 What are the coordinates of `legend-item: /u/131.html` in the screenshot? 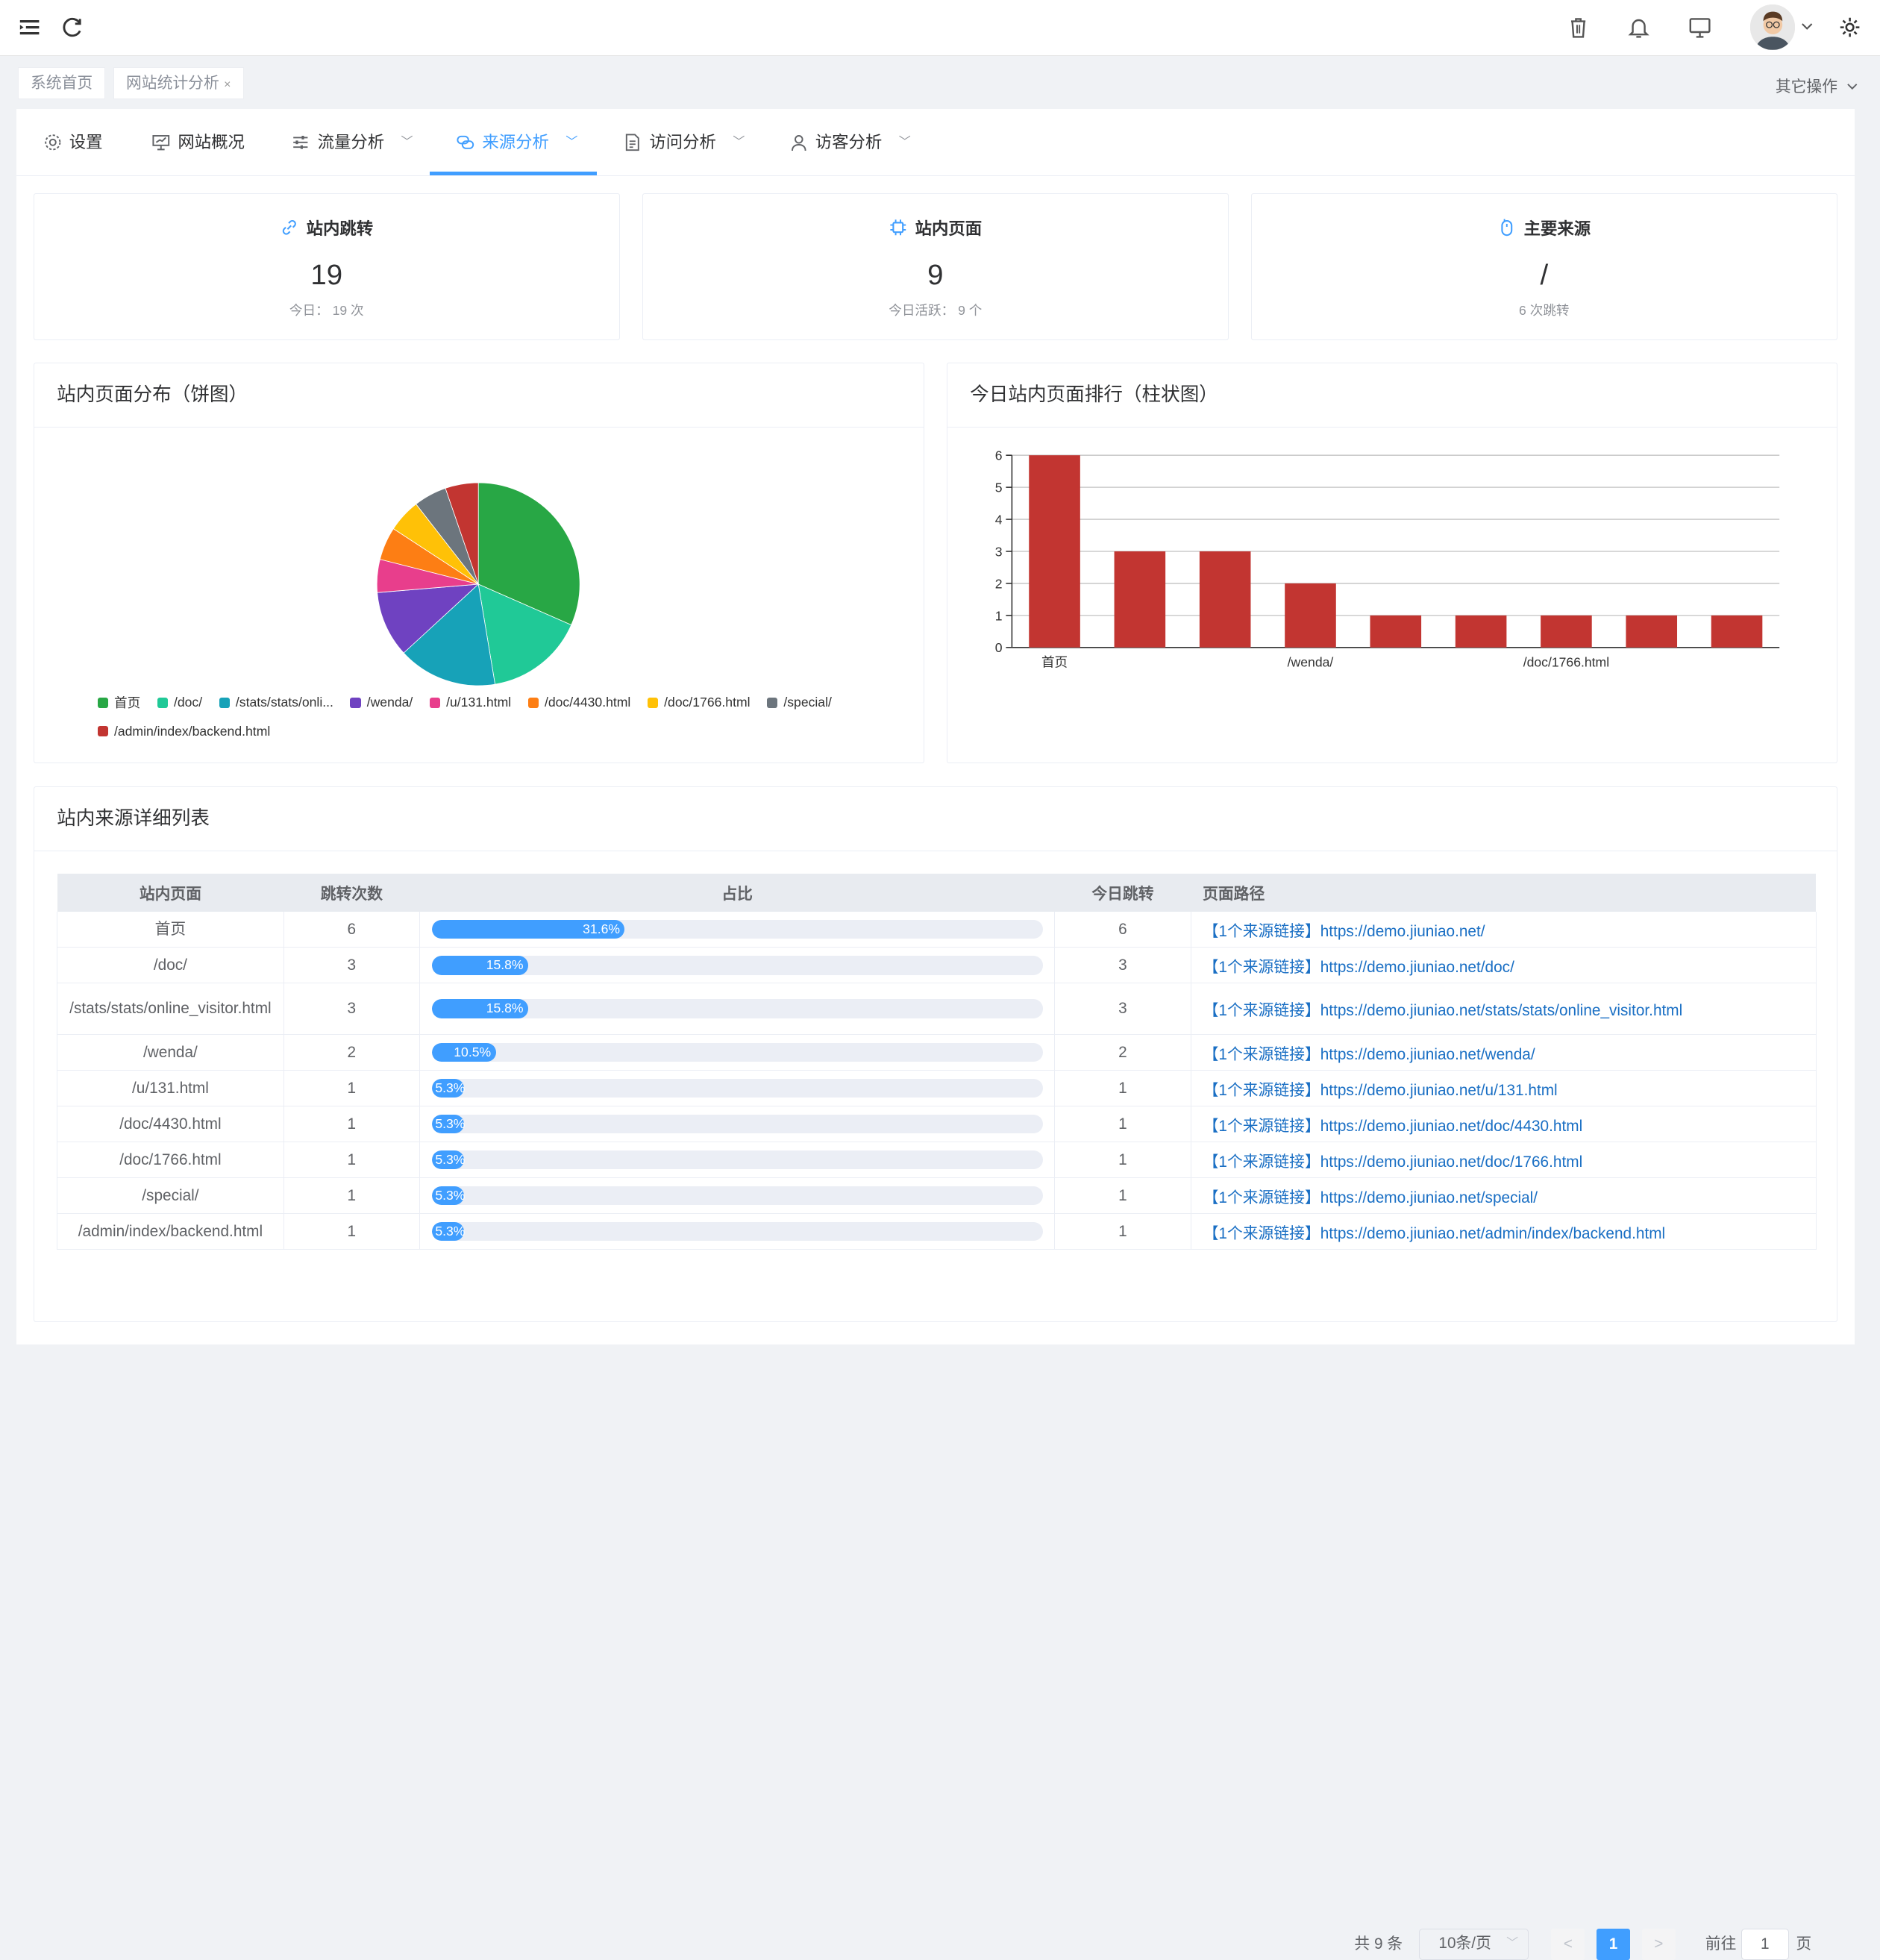 It's located at (470, 703).